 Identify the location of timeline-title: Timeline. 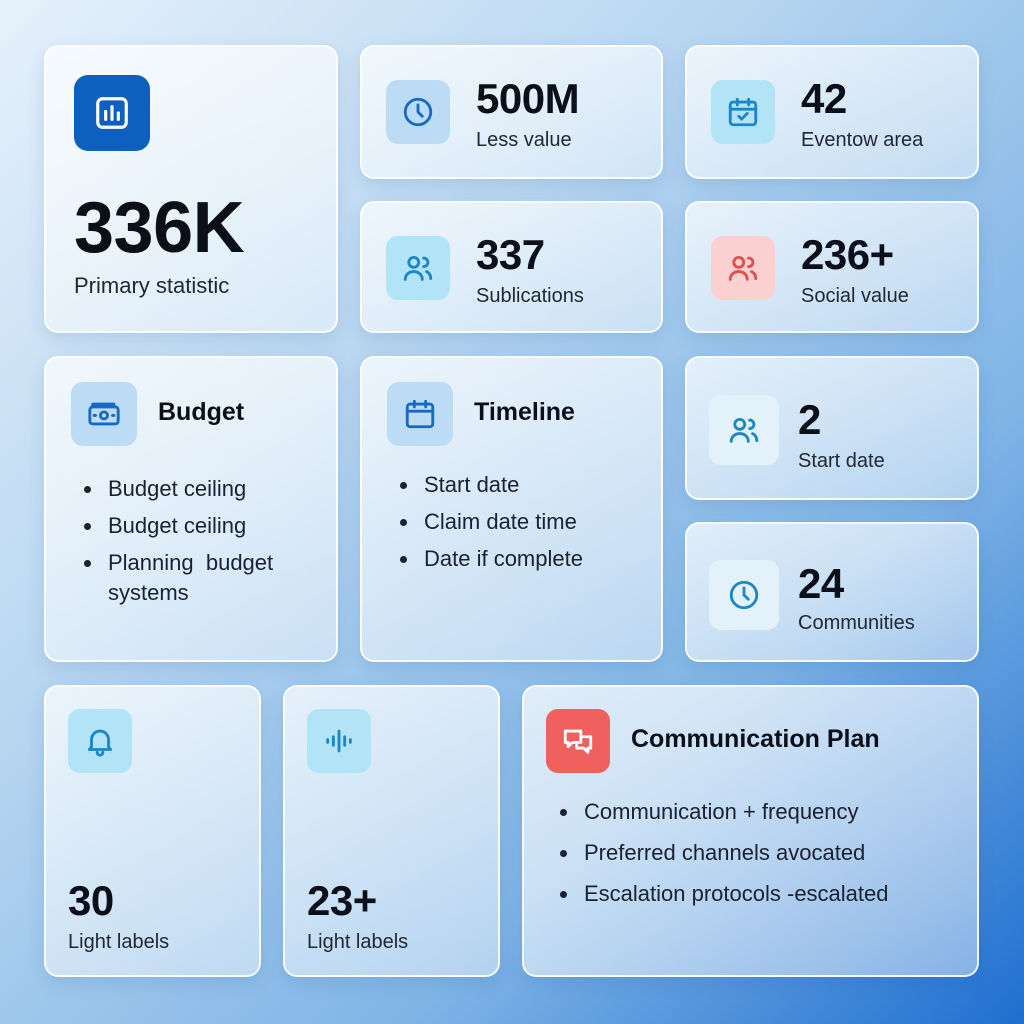
(524, 412).